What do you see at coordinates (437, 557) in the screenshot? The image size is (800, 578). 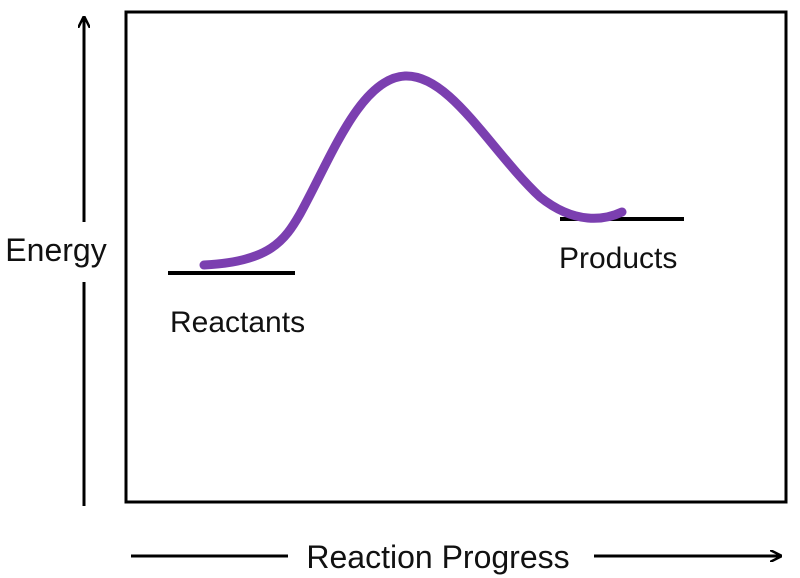 I see `x-axis-label: Reaction Progress` at bounding box center [437, 557].